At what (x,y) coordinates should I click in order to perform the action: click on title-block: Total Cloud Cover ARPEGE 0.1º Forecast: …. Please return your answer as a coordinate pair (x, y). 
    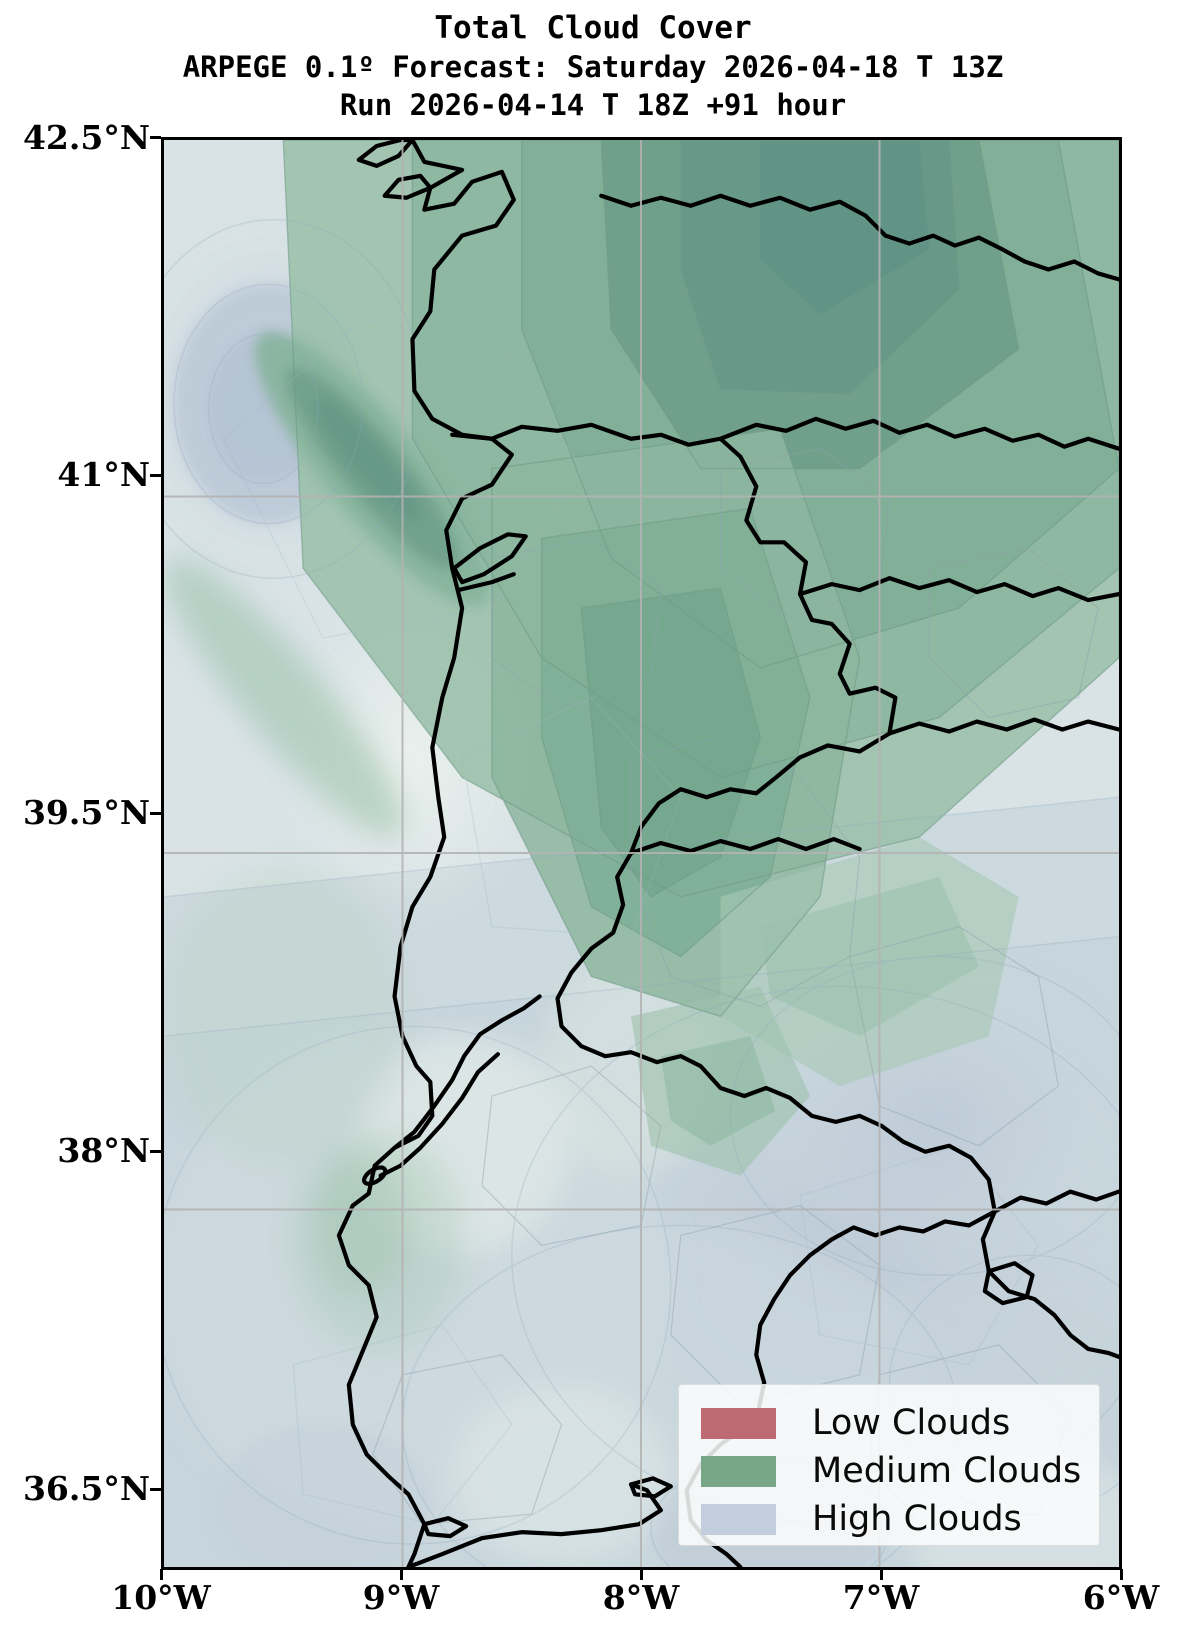
    Looking at the image, I should click on (593, 62).